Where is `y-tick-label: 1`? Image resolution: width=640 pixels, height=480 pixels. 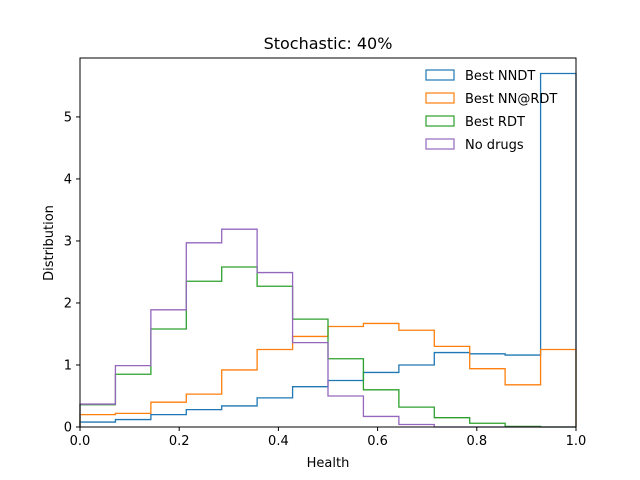 y-tick-label: 1 is located at coordinates (68, 365).